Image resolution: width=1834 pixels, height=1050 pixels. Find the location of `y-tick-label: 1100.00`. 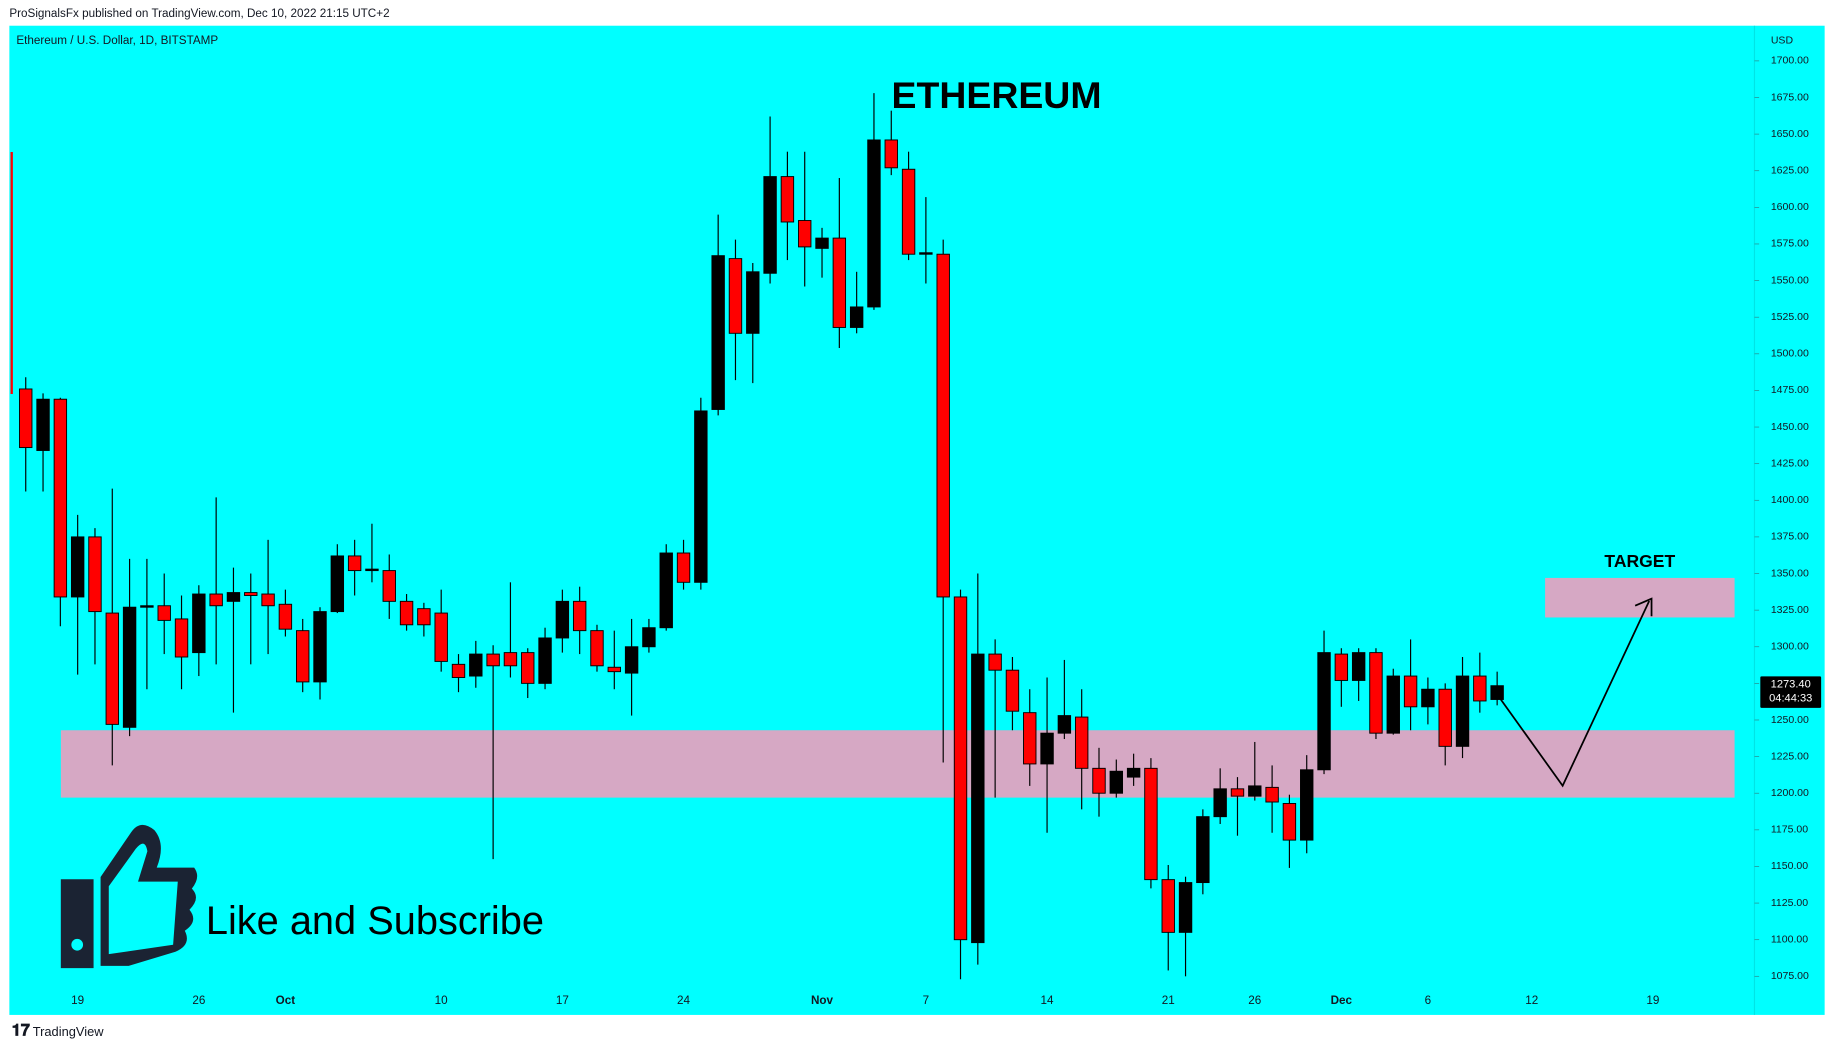

y-tick-label: 1100.00 is located at coordinates (1789, 939).